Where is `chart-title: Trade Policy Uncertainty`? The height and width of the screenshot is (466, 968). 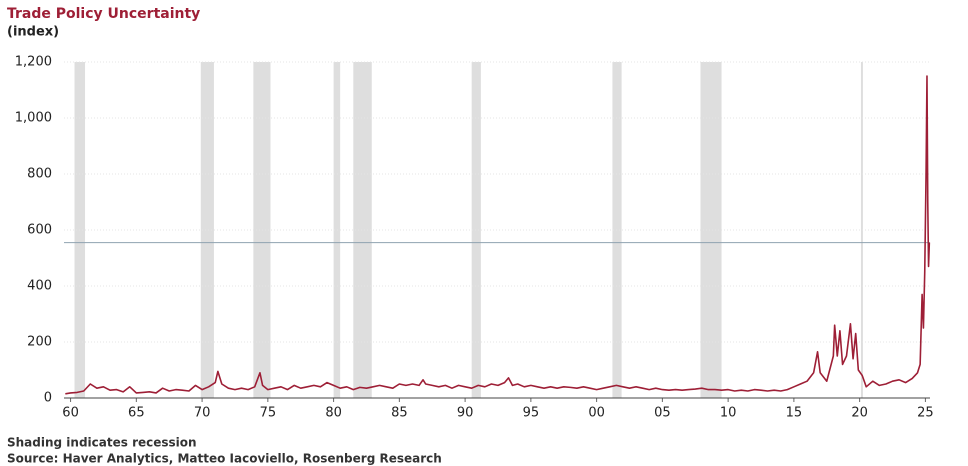
chart-title: Trade Policy Uncertainty is located at coordinates (103, 14).